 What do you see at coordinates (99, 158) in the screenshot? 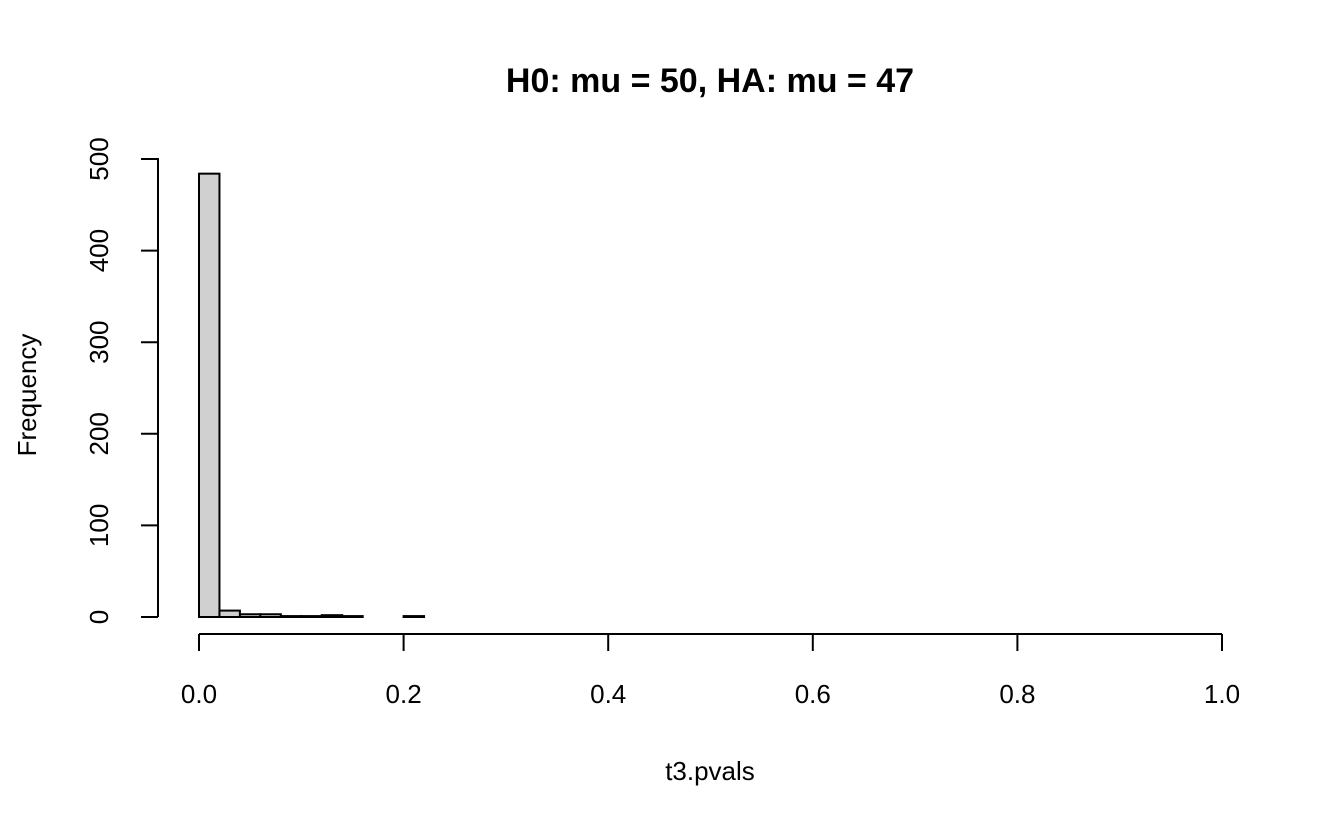
I see `y-tick-label: 500` at bounding box center [99, 158].